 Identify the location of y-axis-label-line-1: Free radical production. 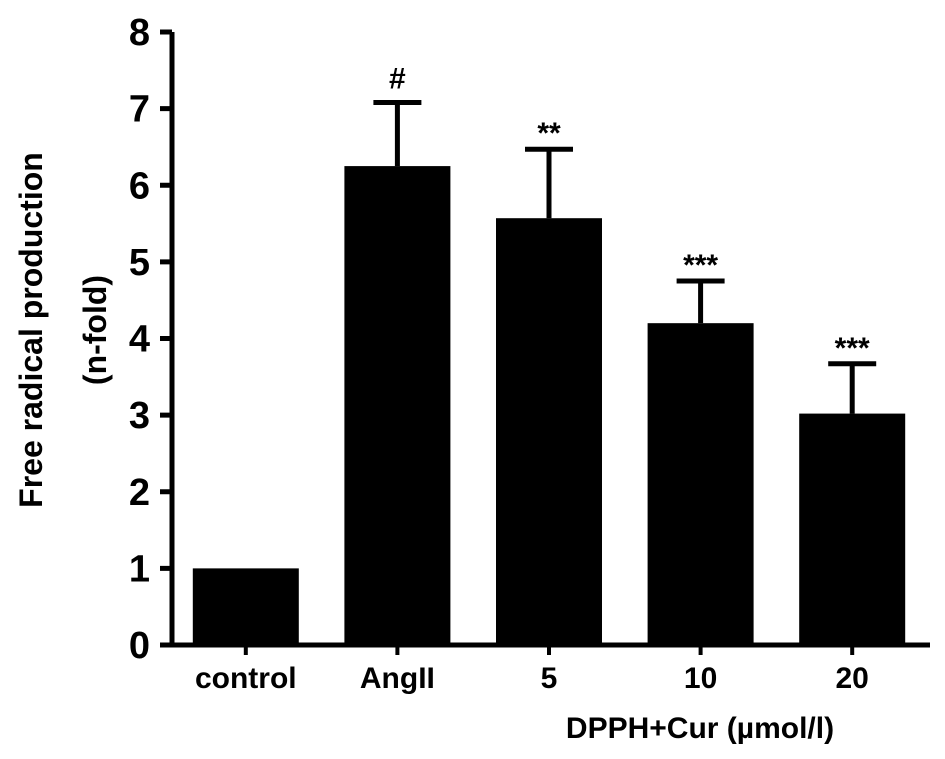
(31, 330).